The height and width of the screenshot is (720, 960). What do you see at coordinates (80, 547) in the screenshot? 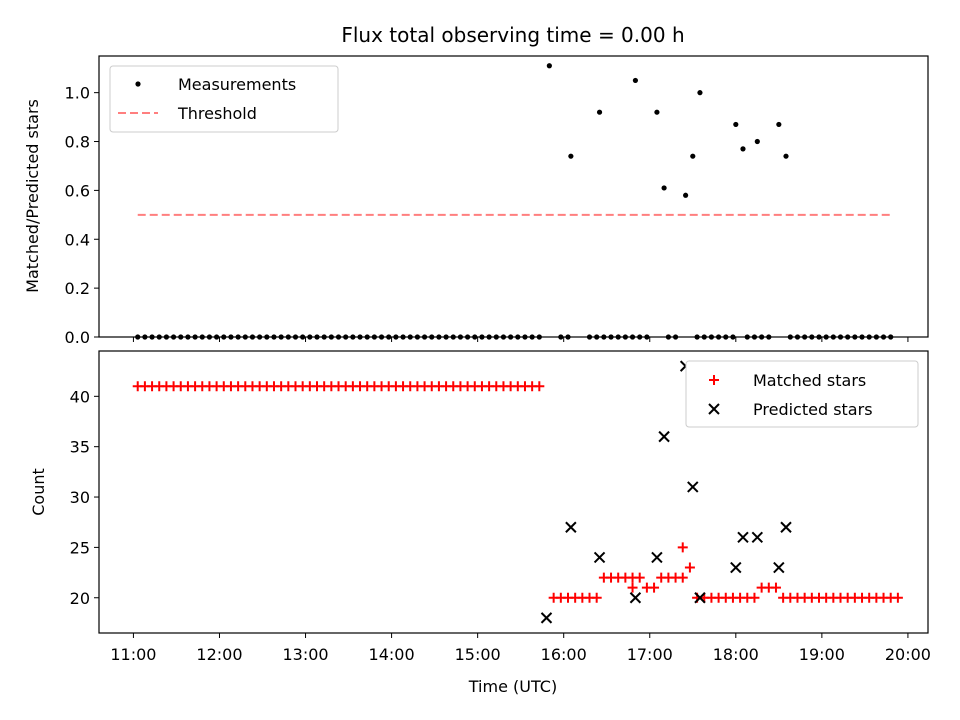
I see `bottom-ytick-label: 25` at bounding box center [80, 547].